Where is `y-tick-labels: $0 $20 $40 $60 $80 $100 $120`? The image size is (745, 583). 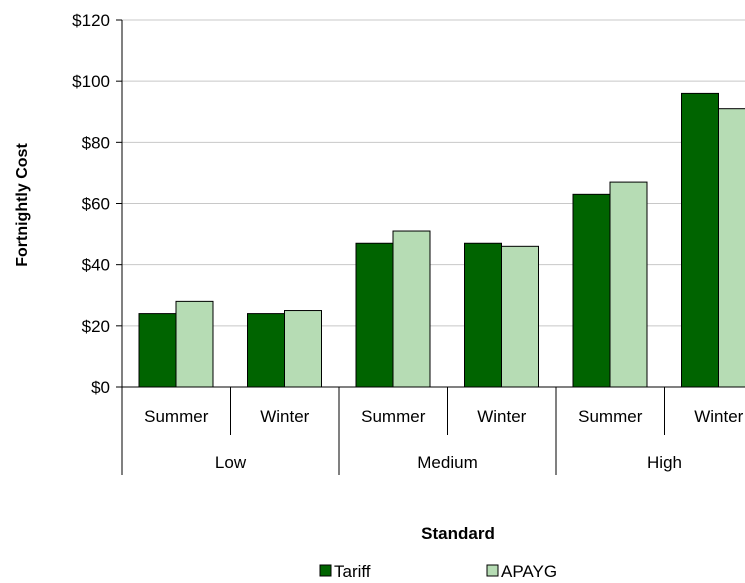 y-tick-labels: $0 $20 $40 $60 $80 $100 $120 is located at coordinates (91, 204).